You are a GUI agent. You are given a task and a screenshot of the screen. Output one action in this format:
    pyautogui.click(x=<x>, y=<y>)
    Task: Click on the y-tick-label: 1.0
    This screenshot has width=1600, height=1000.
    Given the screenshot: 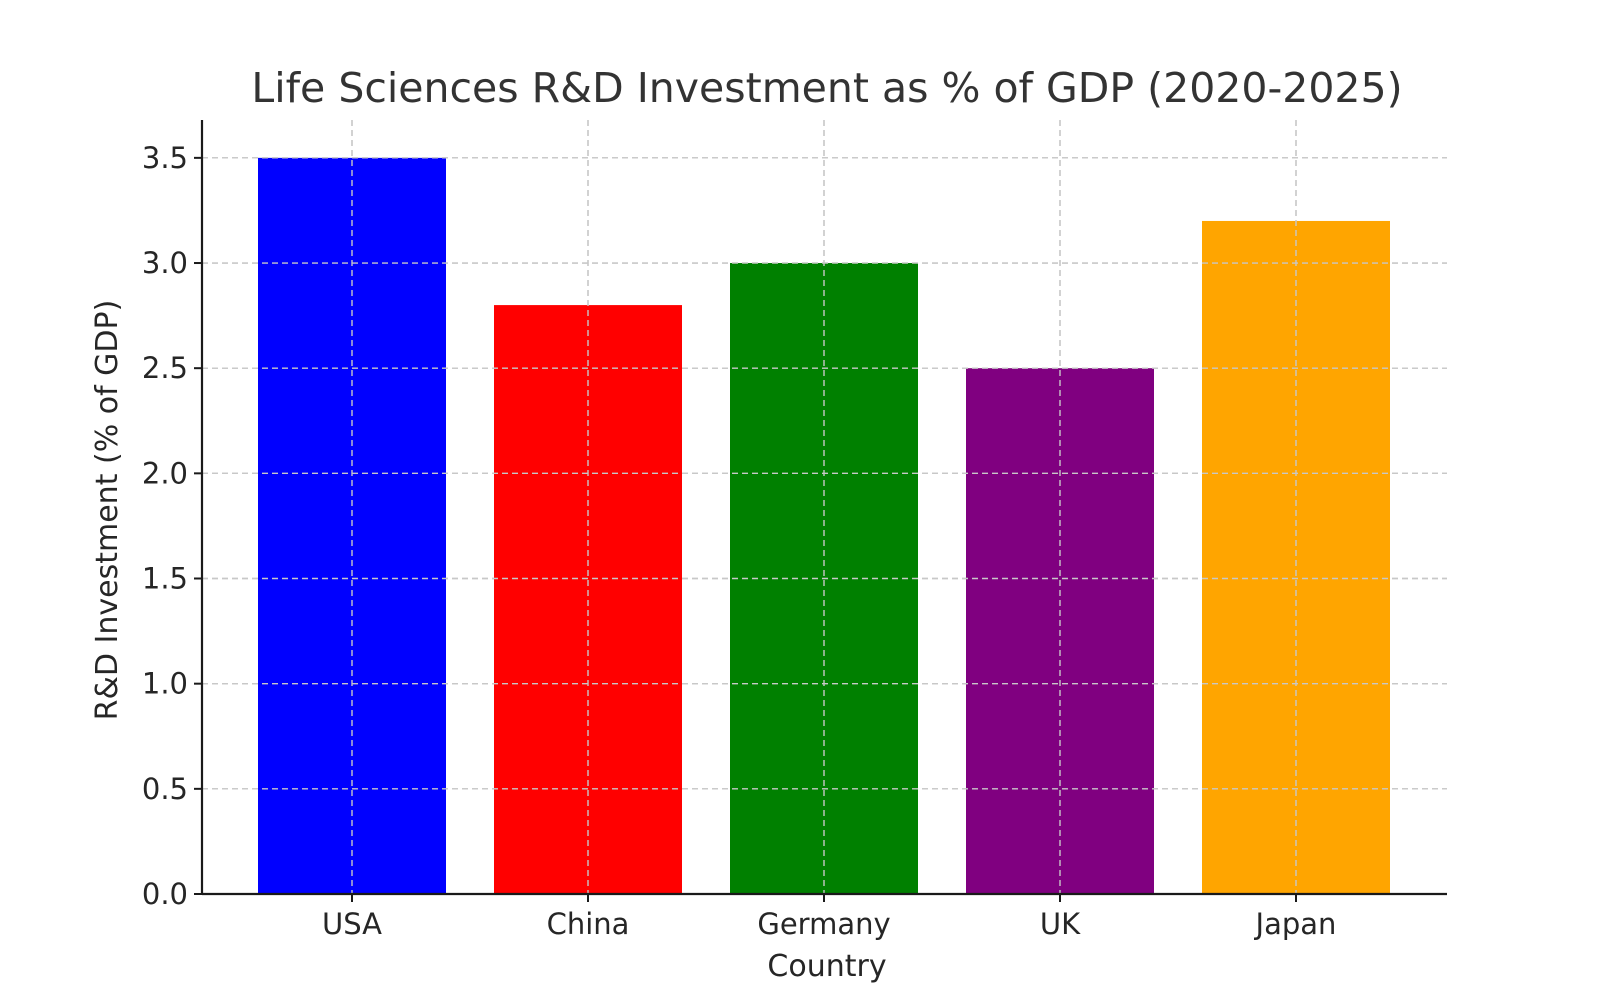 What is the action you would take?
    pyautogui.click(x=165, y=684)
    